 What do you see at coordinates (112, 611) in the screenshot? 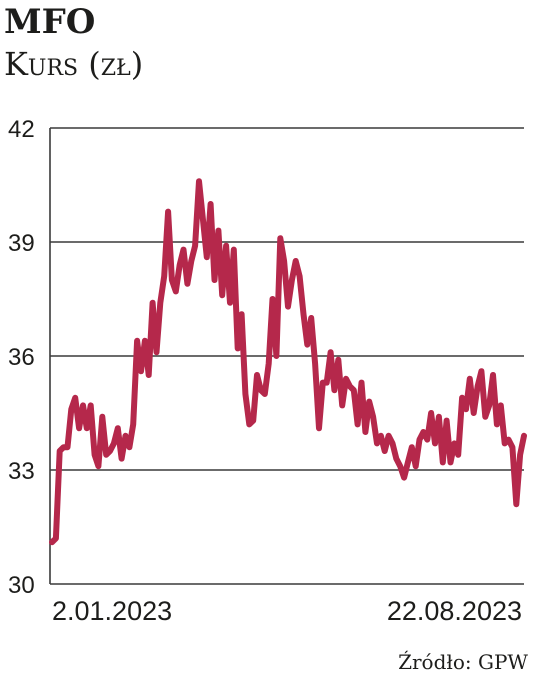
I see `x-tick-label: 2.01.2023` at bounding box center [112, 611].